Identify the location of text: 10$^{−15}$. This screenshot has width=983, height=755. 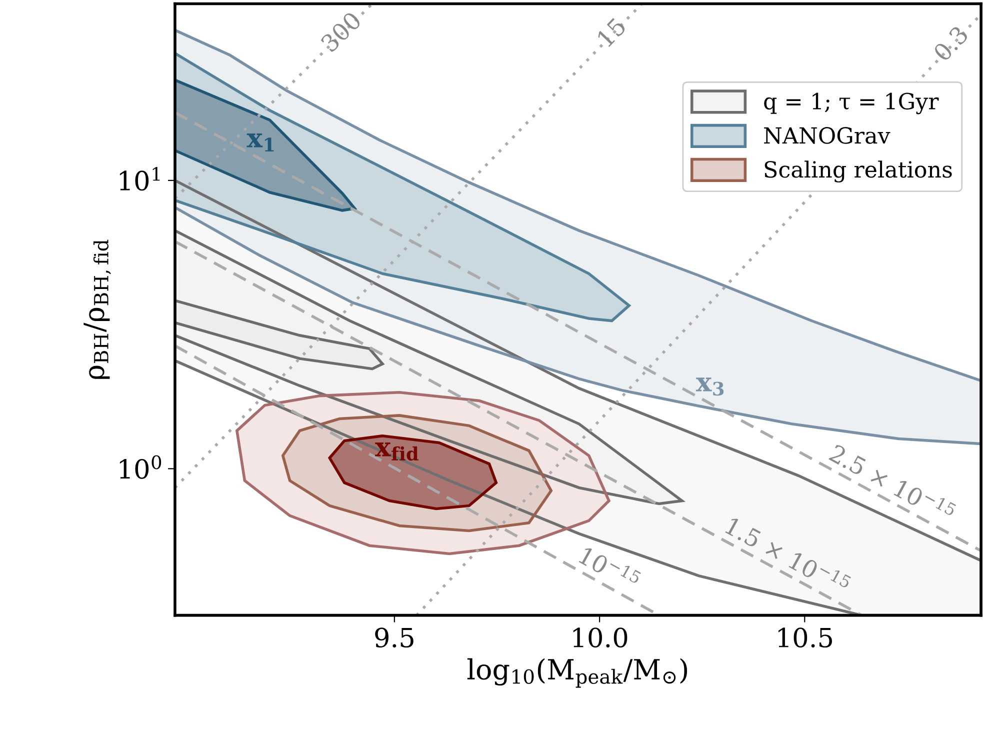
(610, 567).